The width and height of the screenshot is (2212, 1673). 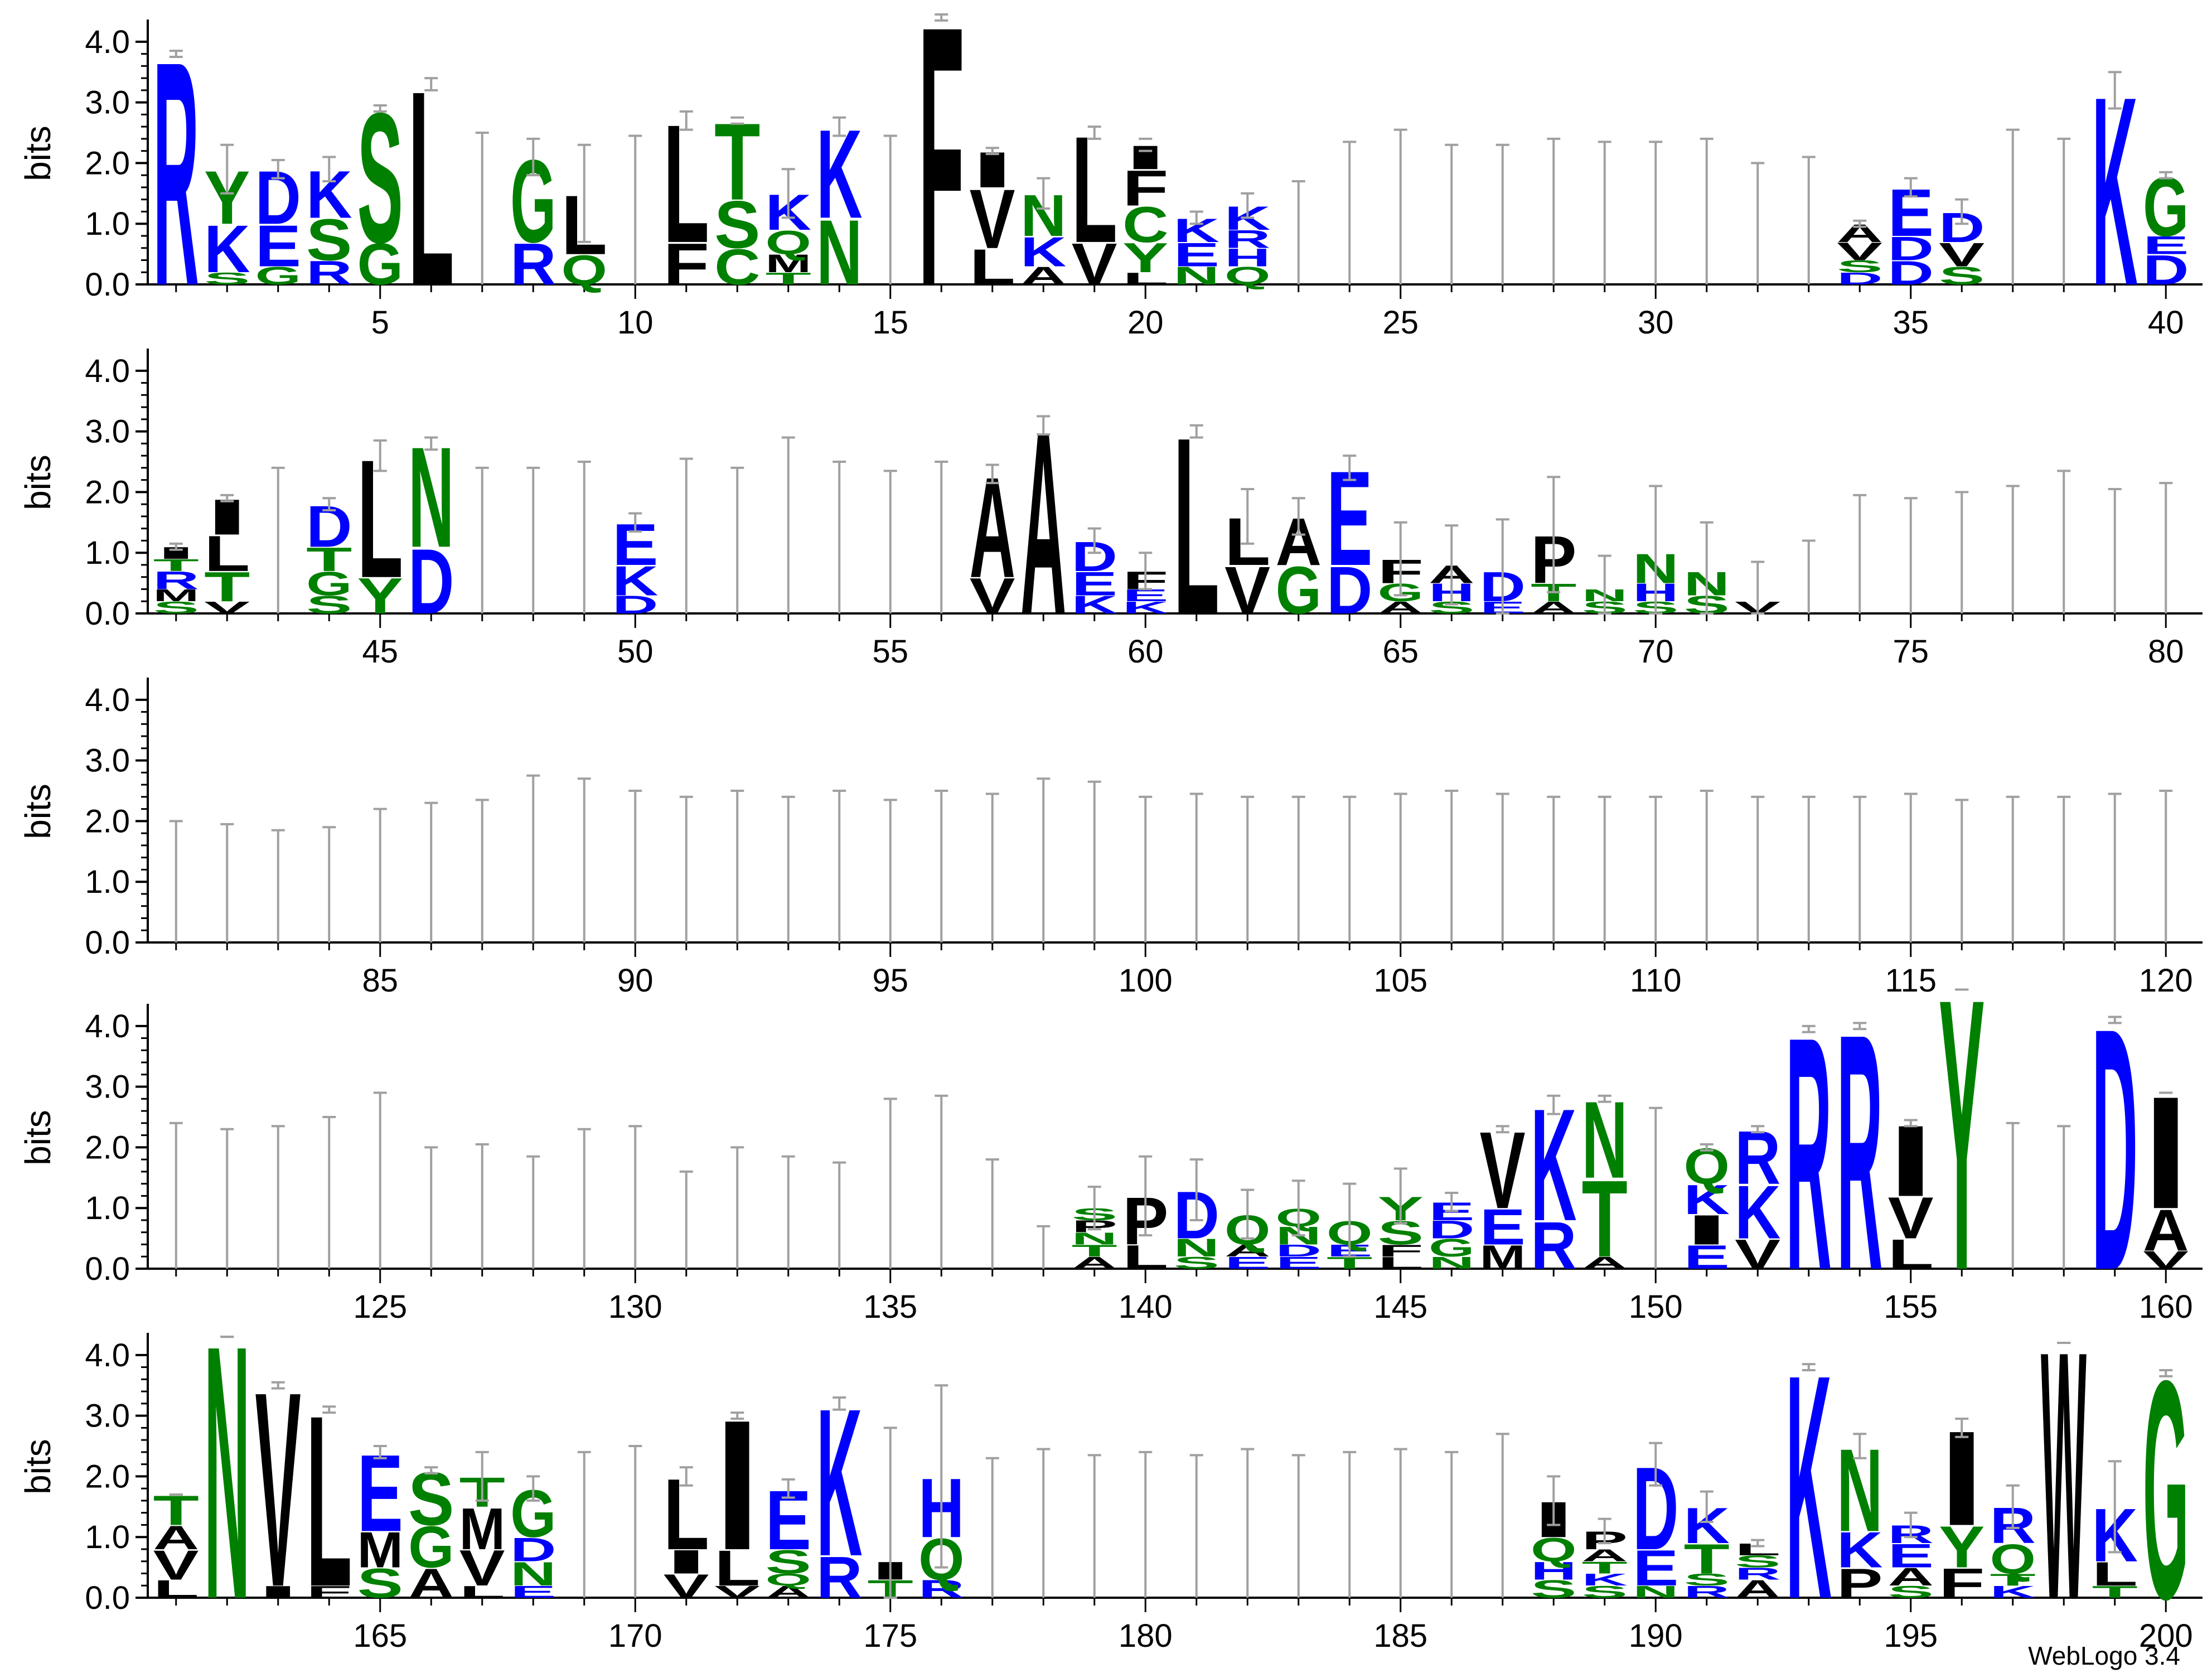 I want to click on x-tick-label: 145, so click(x=1400, y=1307).